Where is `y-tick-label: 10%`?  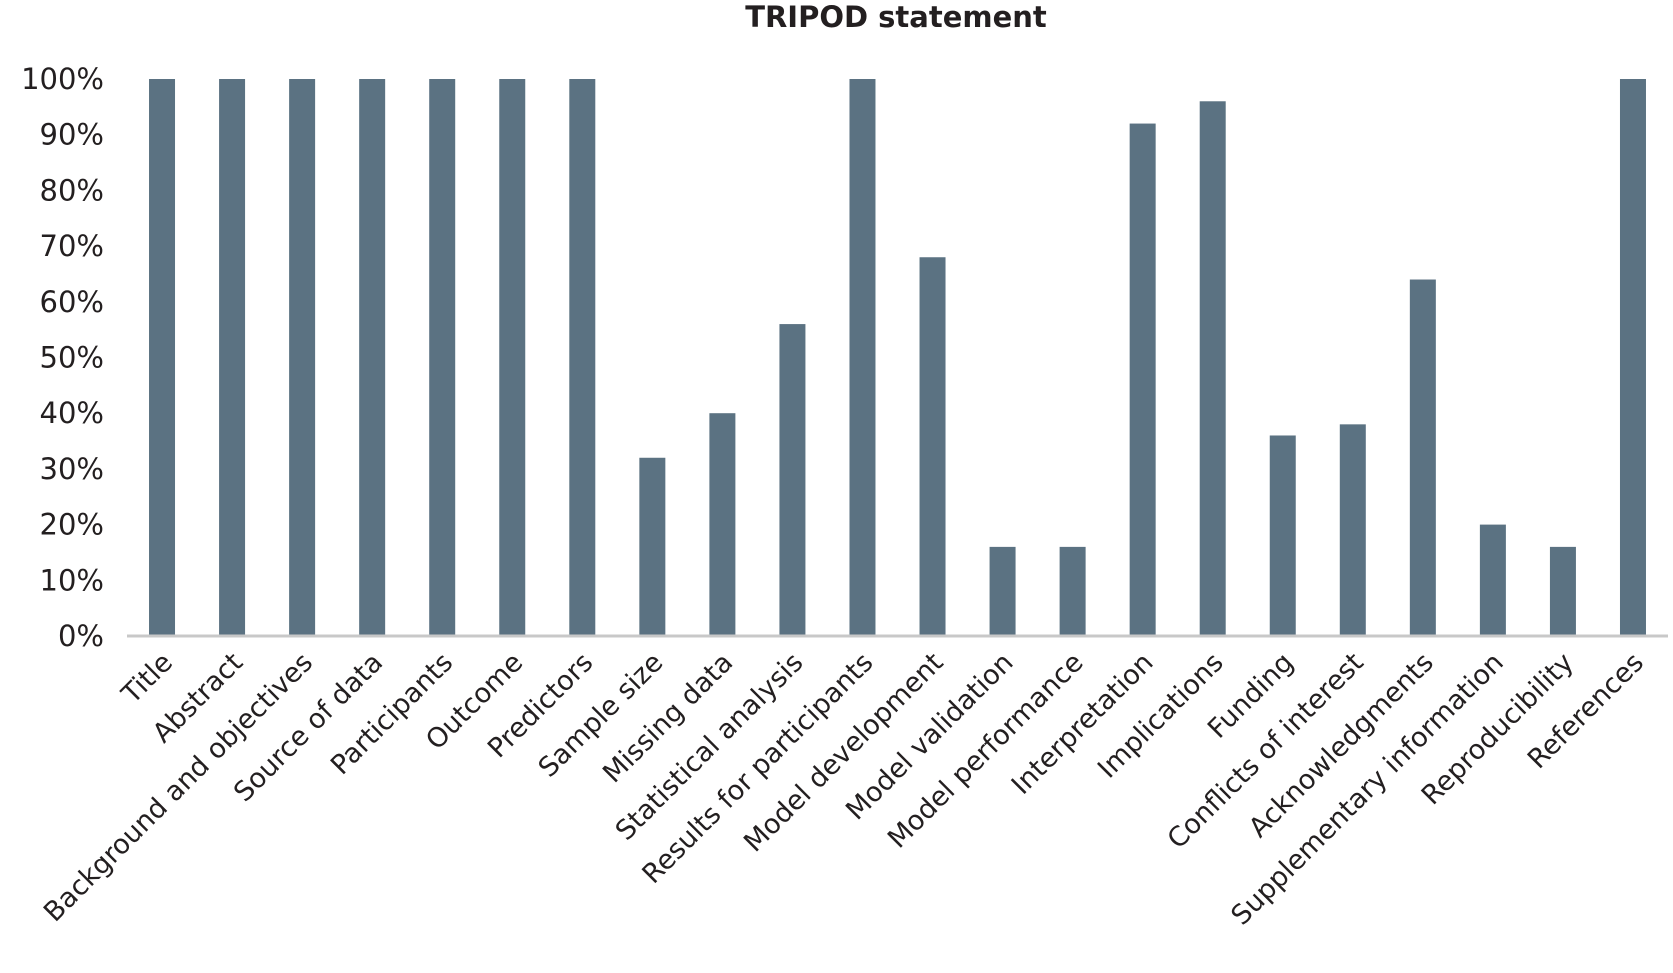
y-tick-label: 10% is located at coordinates (72, 580).